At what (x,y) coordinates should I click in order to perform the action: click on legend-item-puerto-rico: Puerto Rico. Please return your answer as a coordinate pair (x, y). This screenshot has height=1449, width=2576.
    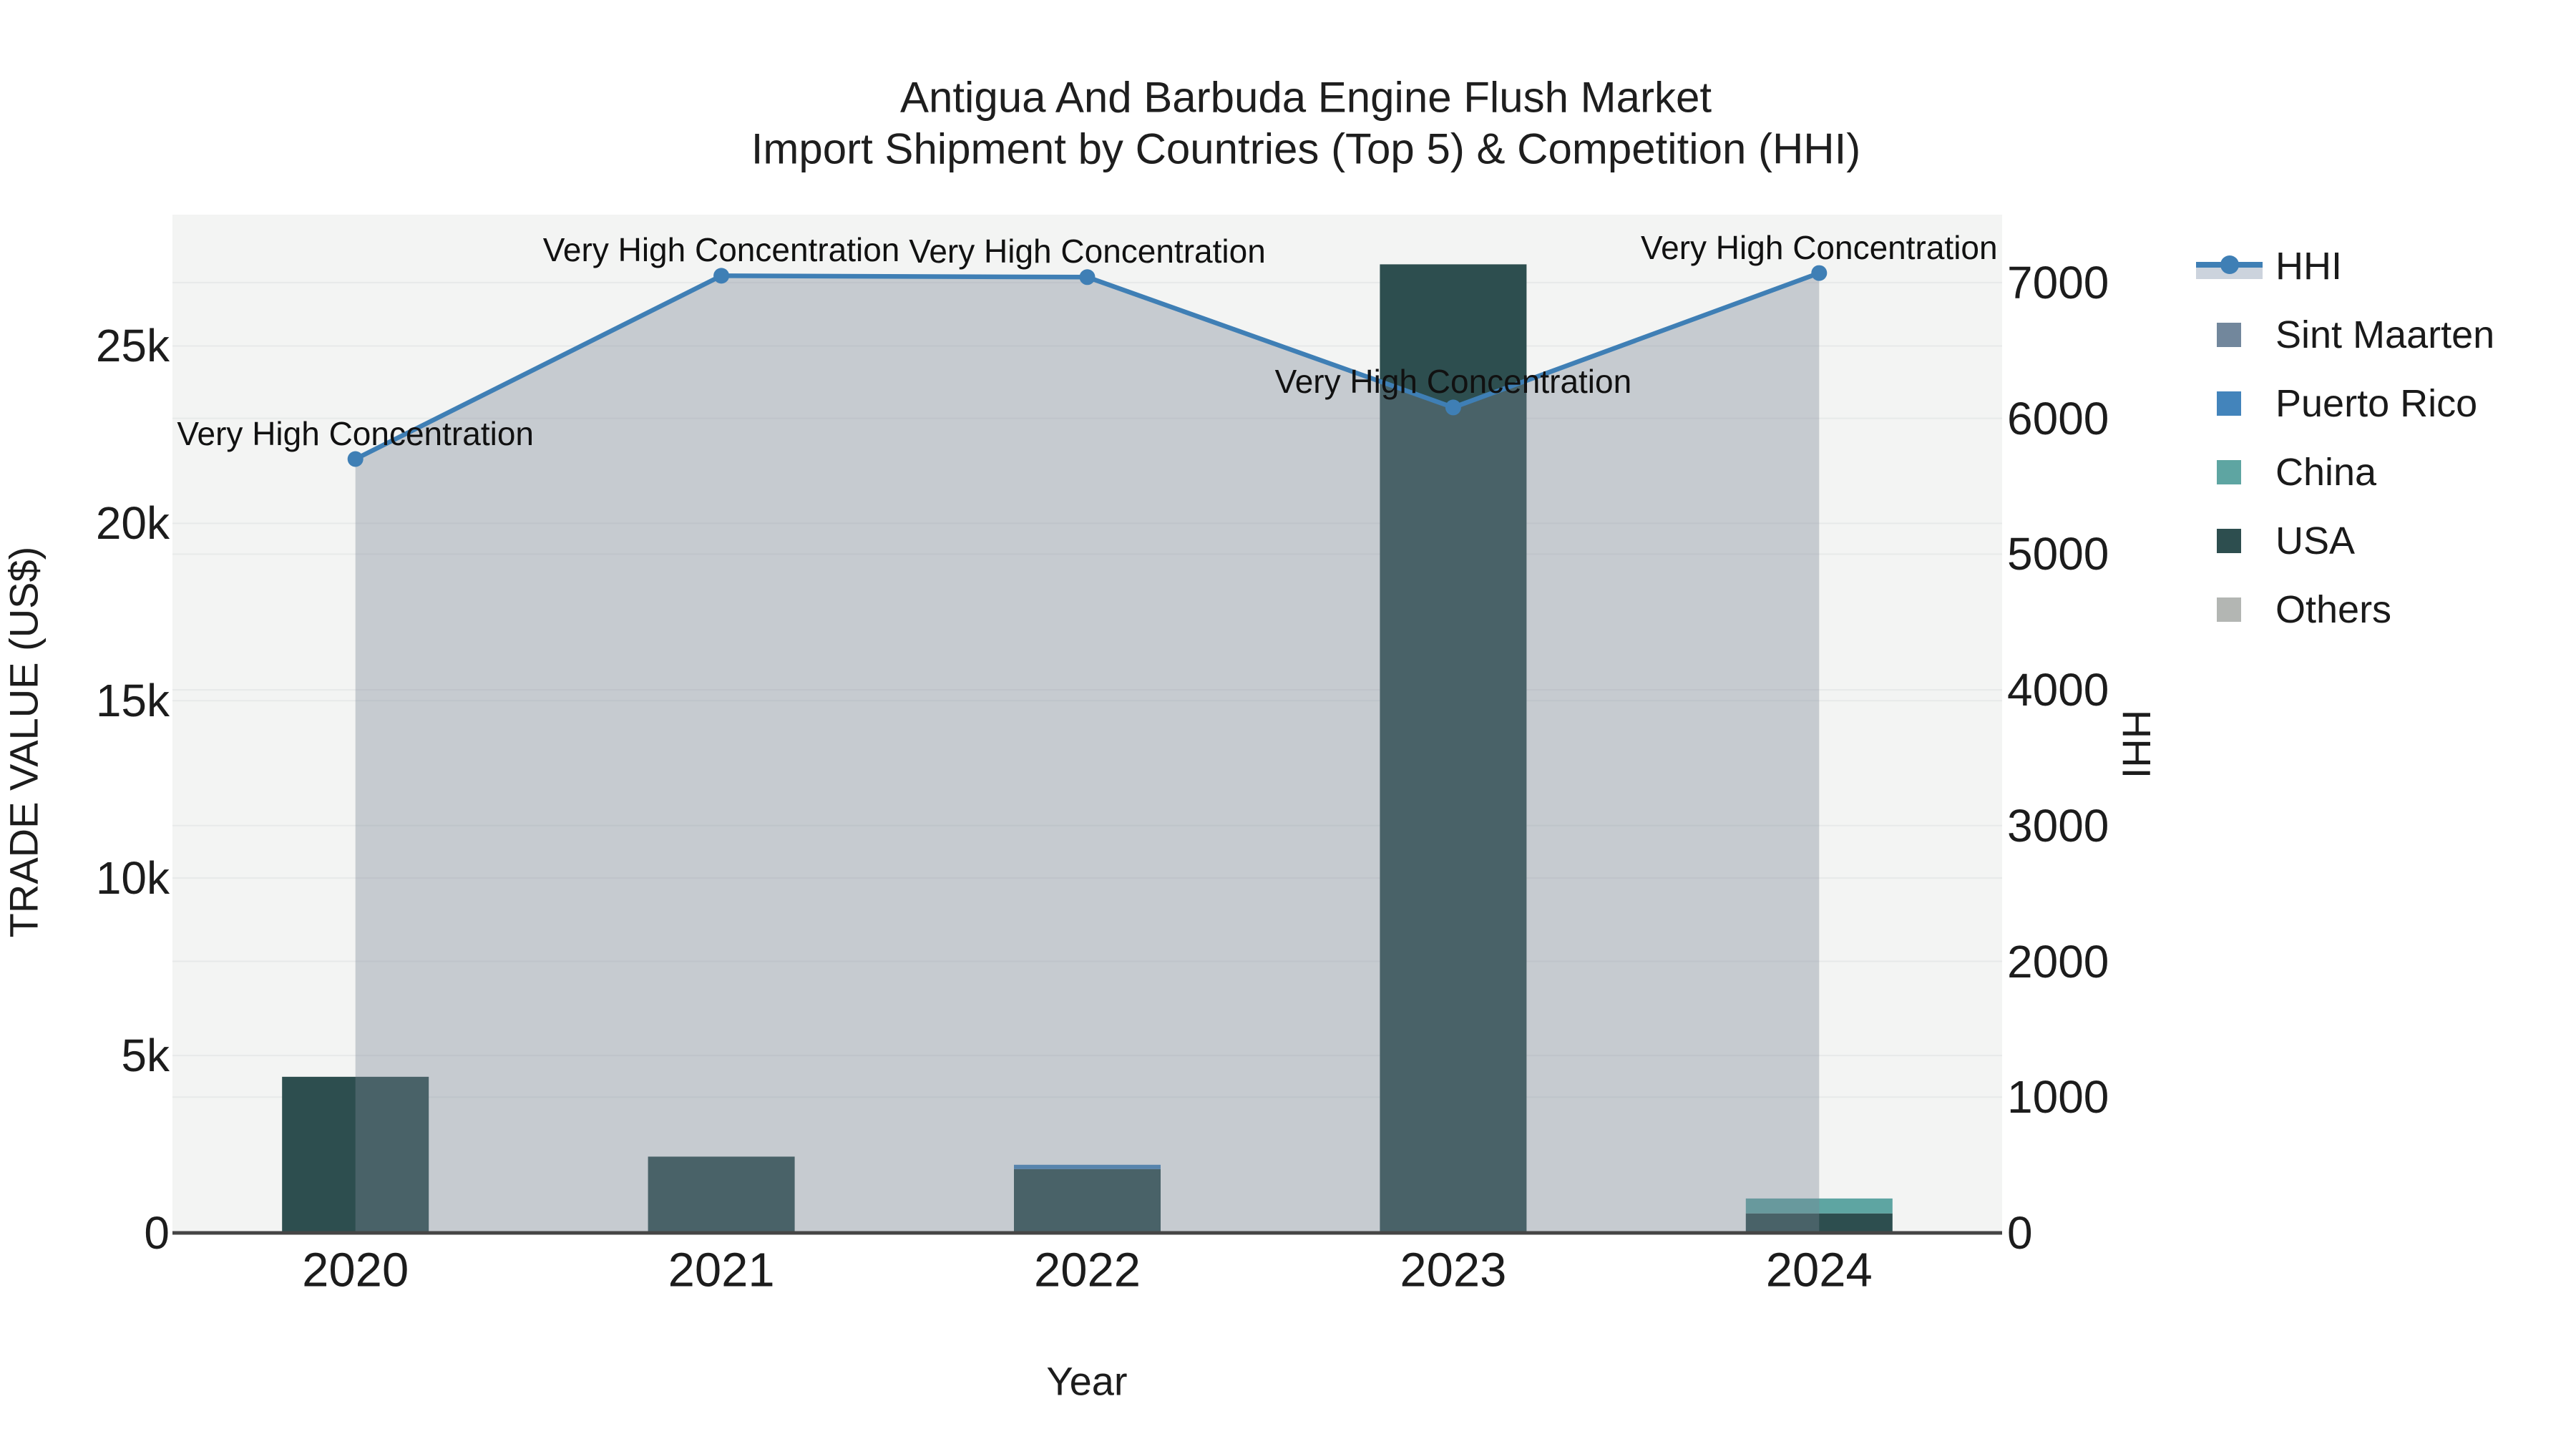
    Looking at the image, I should click on (2345, 403).